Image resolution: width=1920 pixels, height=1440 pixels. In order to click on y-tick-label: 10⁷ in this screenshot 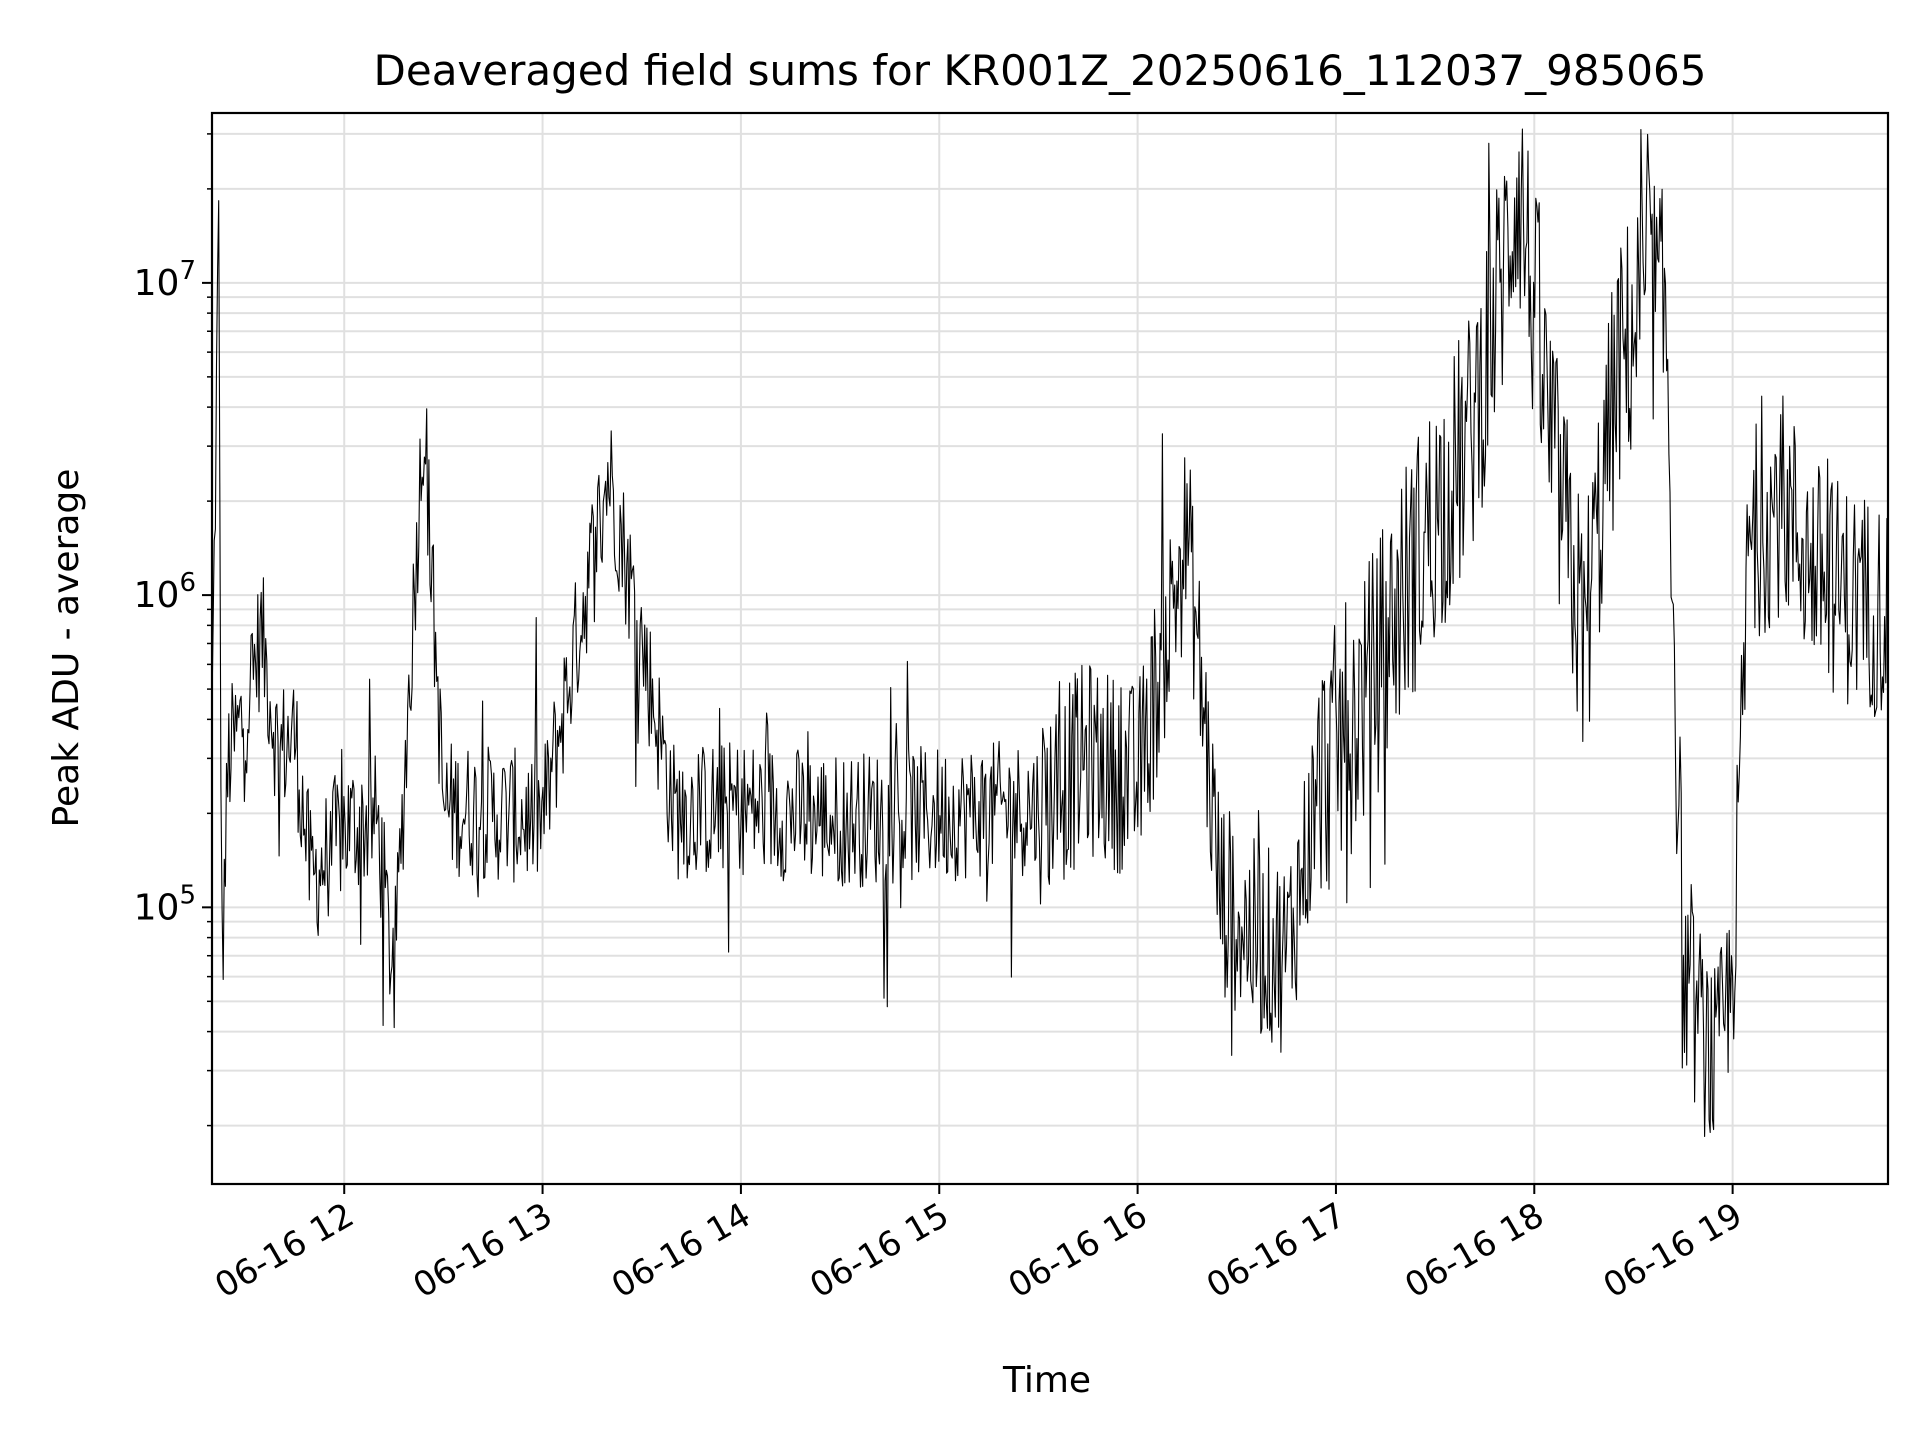, I will do `click(165, 280)`.